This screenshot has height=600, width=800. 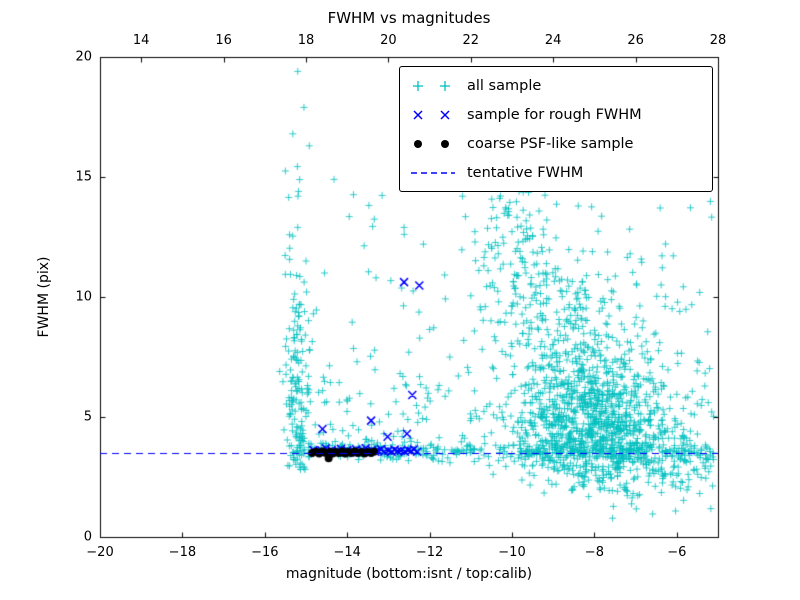 I want to click on legend-entry-psf-like: coarse PSF-like sample, so click(x=556, y=143).